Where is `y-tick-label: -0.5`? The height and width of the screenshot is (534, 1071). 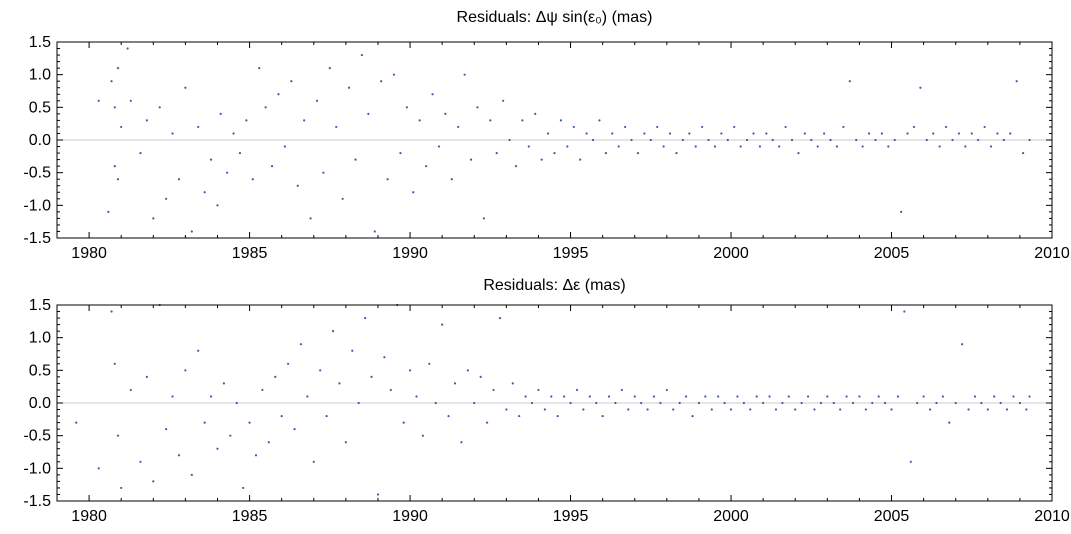 y-tick-label: -0.5 is located at coordinates (37, 436).